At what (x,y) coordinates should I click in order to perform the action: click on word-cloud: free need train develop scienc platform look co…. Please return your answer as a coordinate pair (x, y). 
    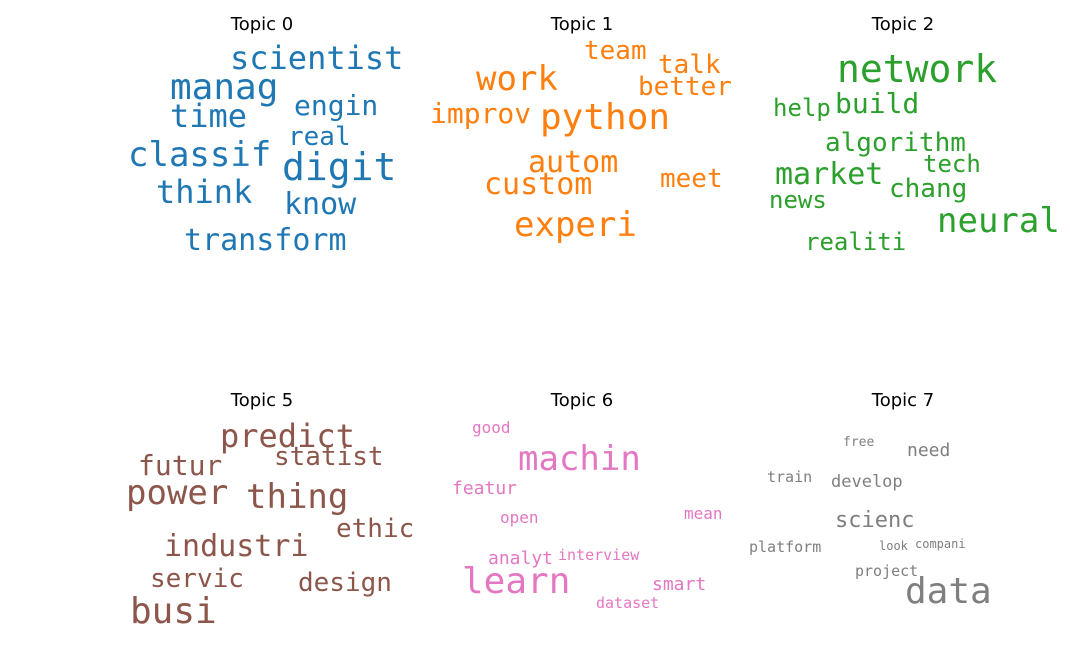
    Looking at the image, I should click on (903, 520).